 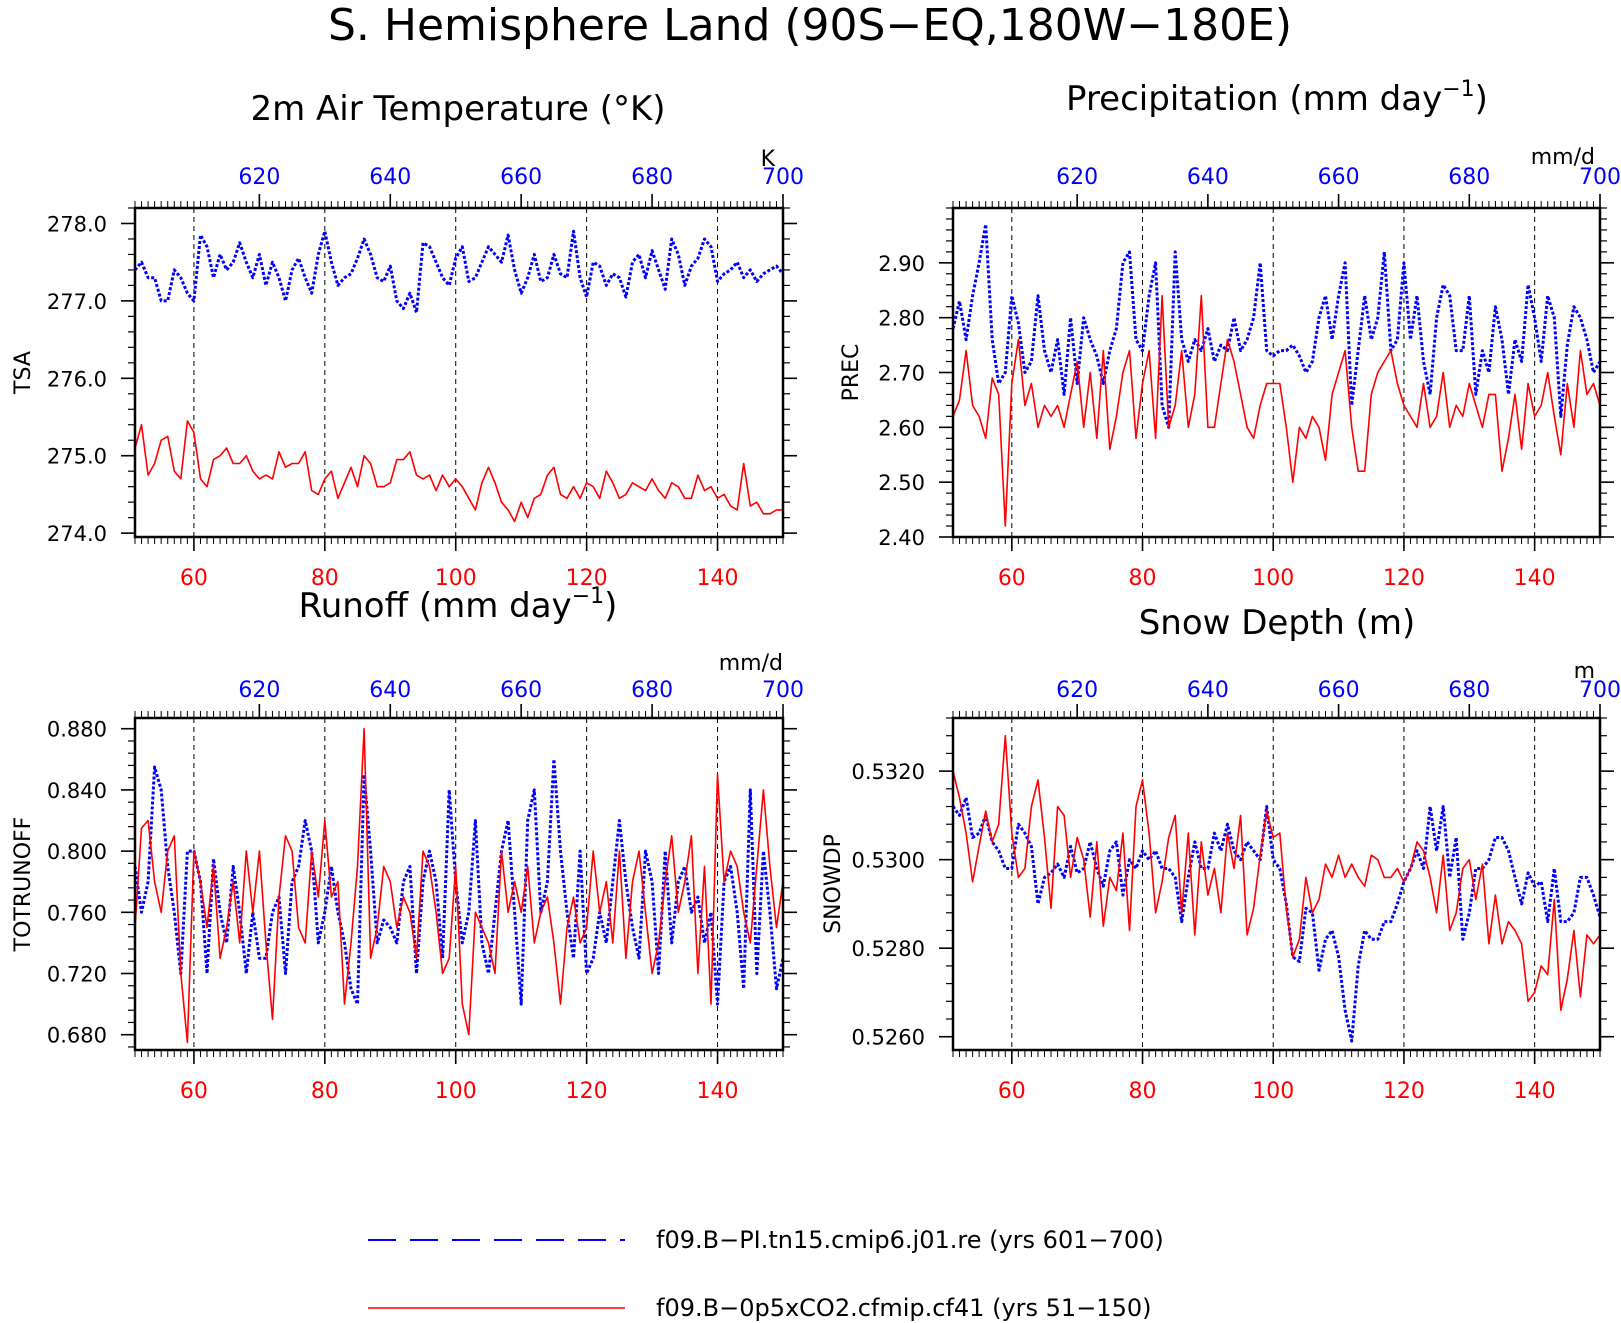 I want to click on y-tick-label: 0.880, so click(x=77, y=730).